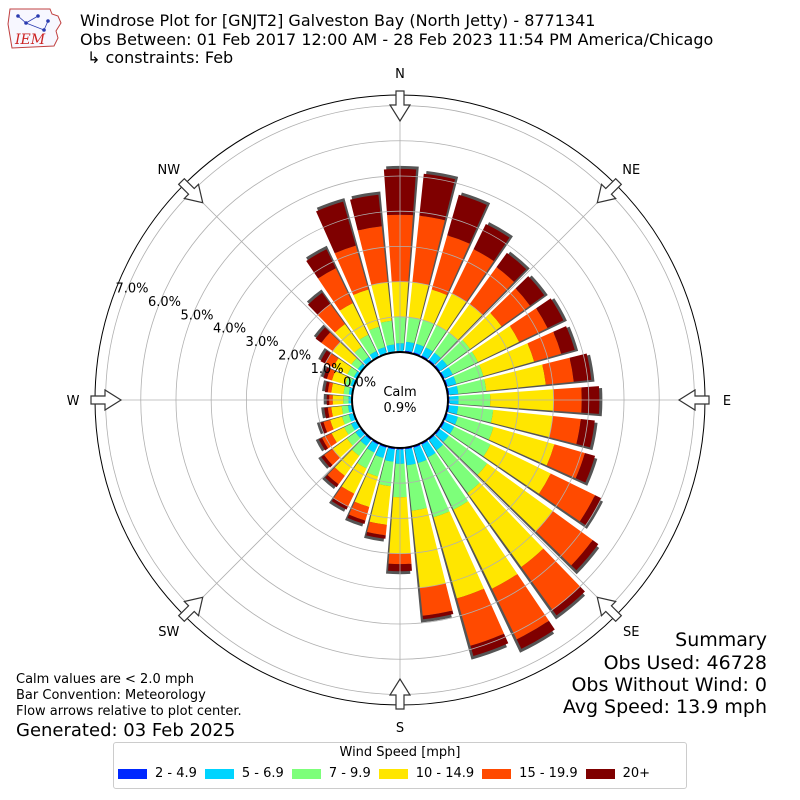 The width and height of the screenshot is (800, 800). What do you see at coordinates (331, 773) in the screenshot?
I see `legend-item: 7 - 9.9` at bounding box center [331, 773].